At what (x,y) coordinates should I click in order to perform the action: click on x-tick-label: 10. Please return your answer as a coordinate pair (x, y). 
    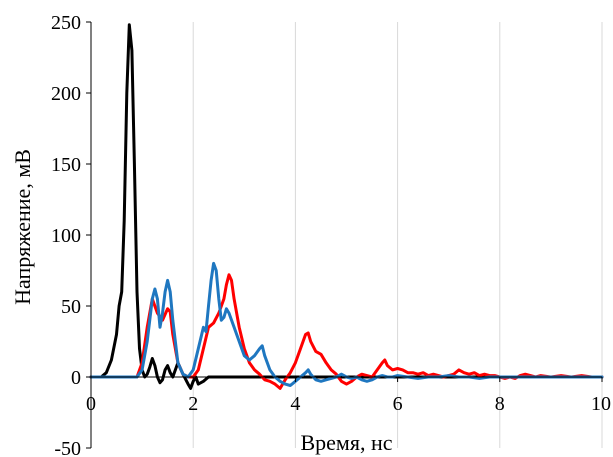
    Looking at the image, I should click on (601, 404).